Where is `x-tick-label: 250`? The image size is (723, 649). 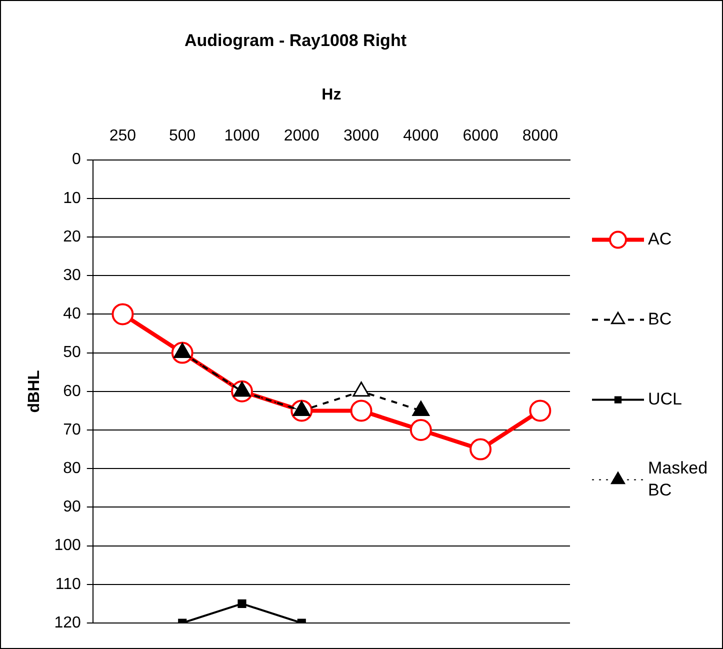
x-tick-label: 250 is located at coordinates (122, 136).